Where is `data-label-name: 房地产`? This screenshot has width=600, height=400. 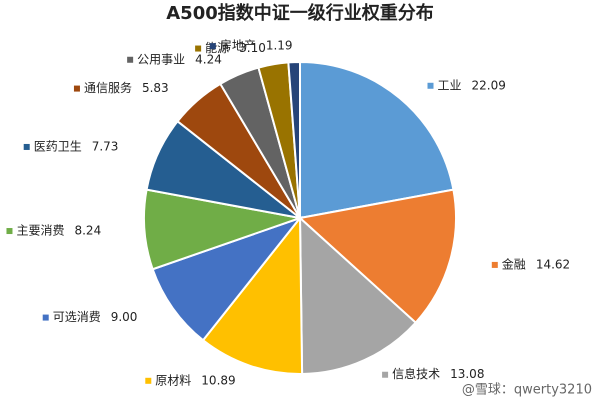
data-label-name: 房地产 is located at coordinates (238, 45).